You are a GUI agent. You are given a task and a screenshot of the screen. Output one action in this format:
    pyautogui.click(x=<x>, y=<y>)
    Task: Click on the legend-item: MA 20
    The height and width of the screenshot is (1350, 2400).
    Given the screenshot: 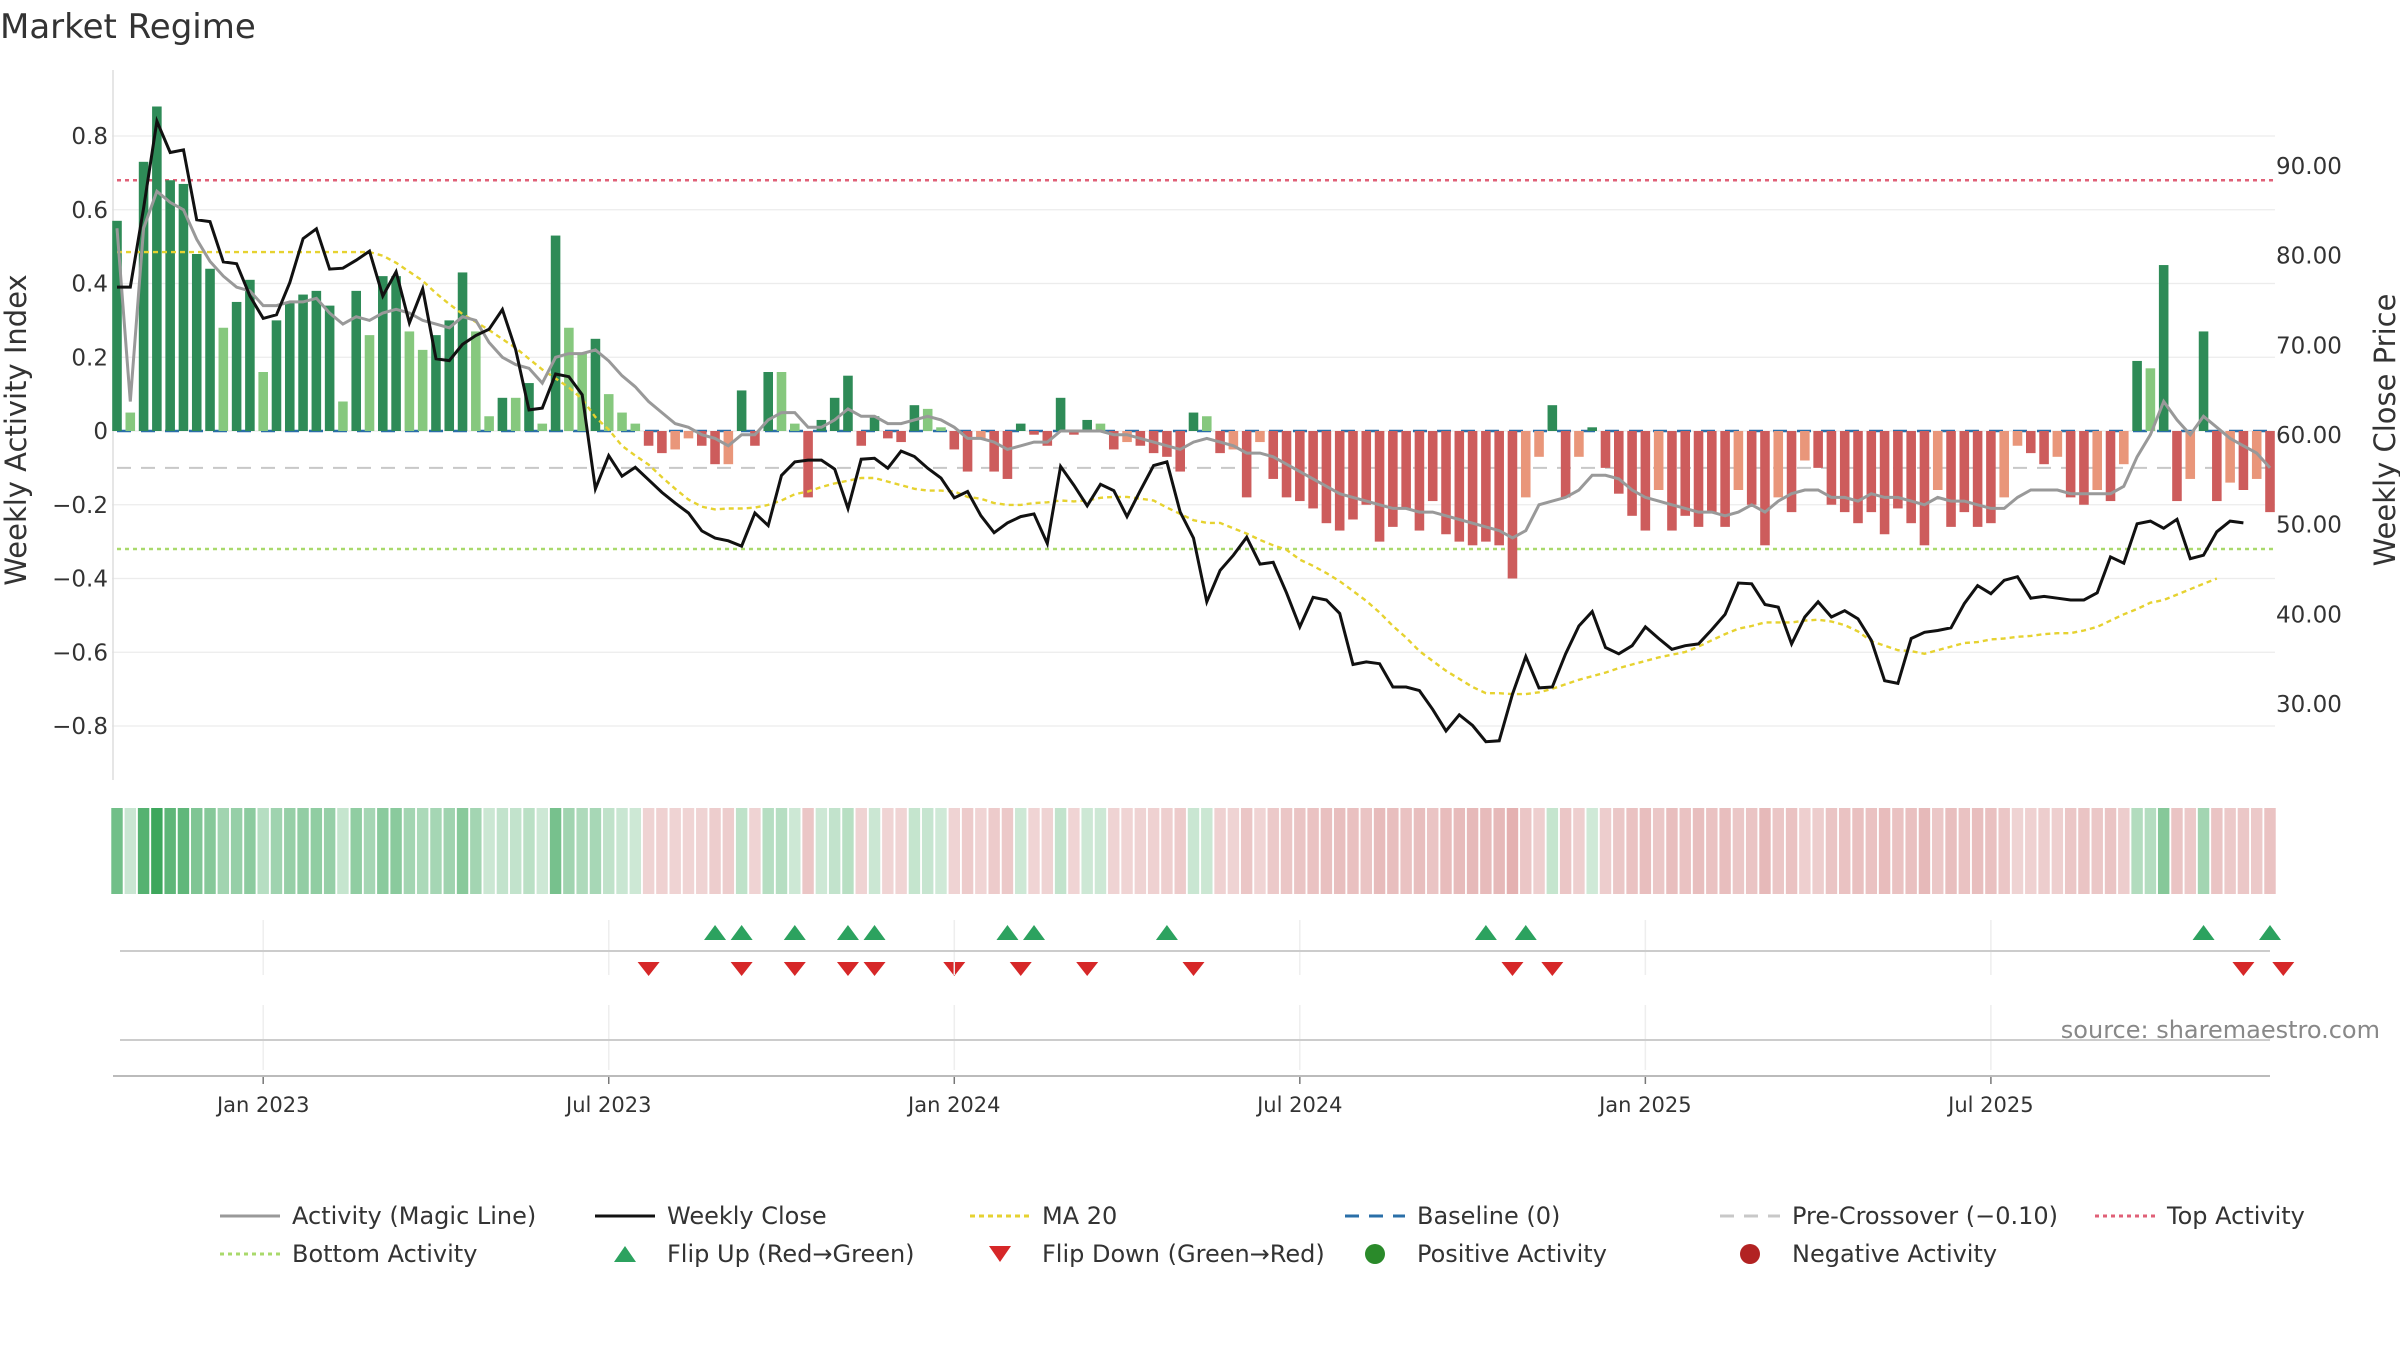 What is the action you would take?
    pyautogui.click(x=1043, y=1216)
    